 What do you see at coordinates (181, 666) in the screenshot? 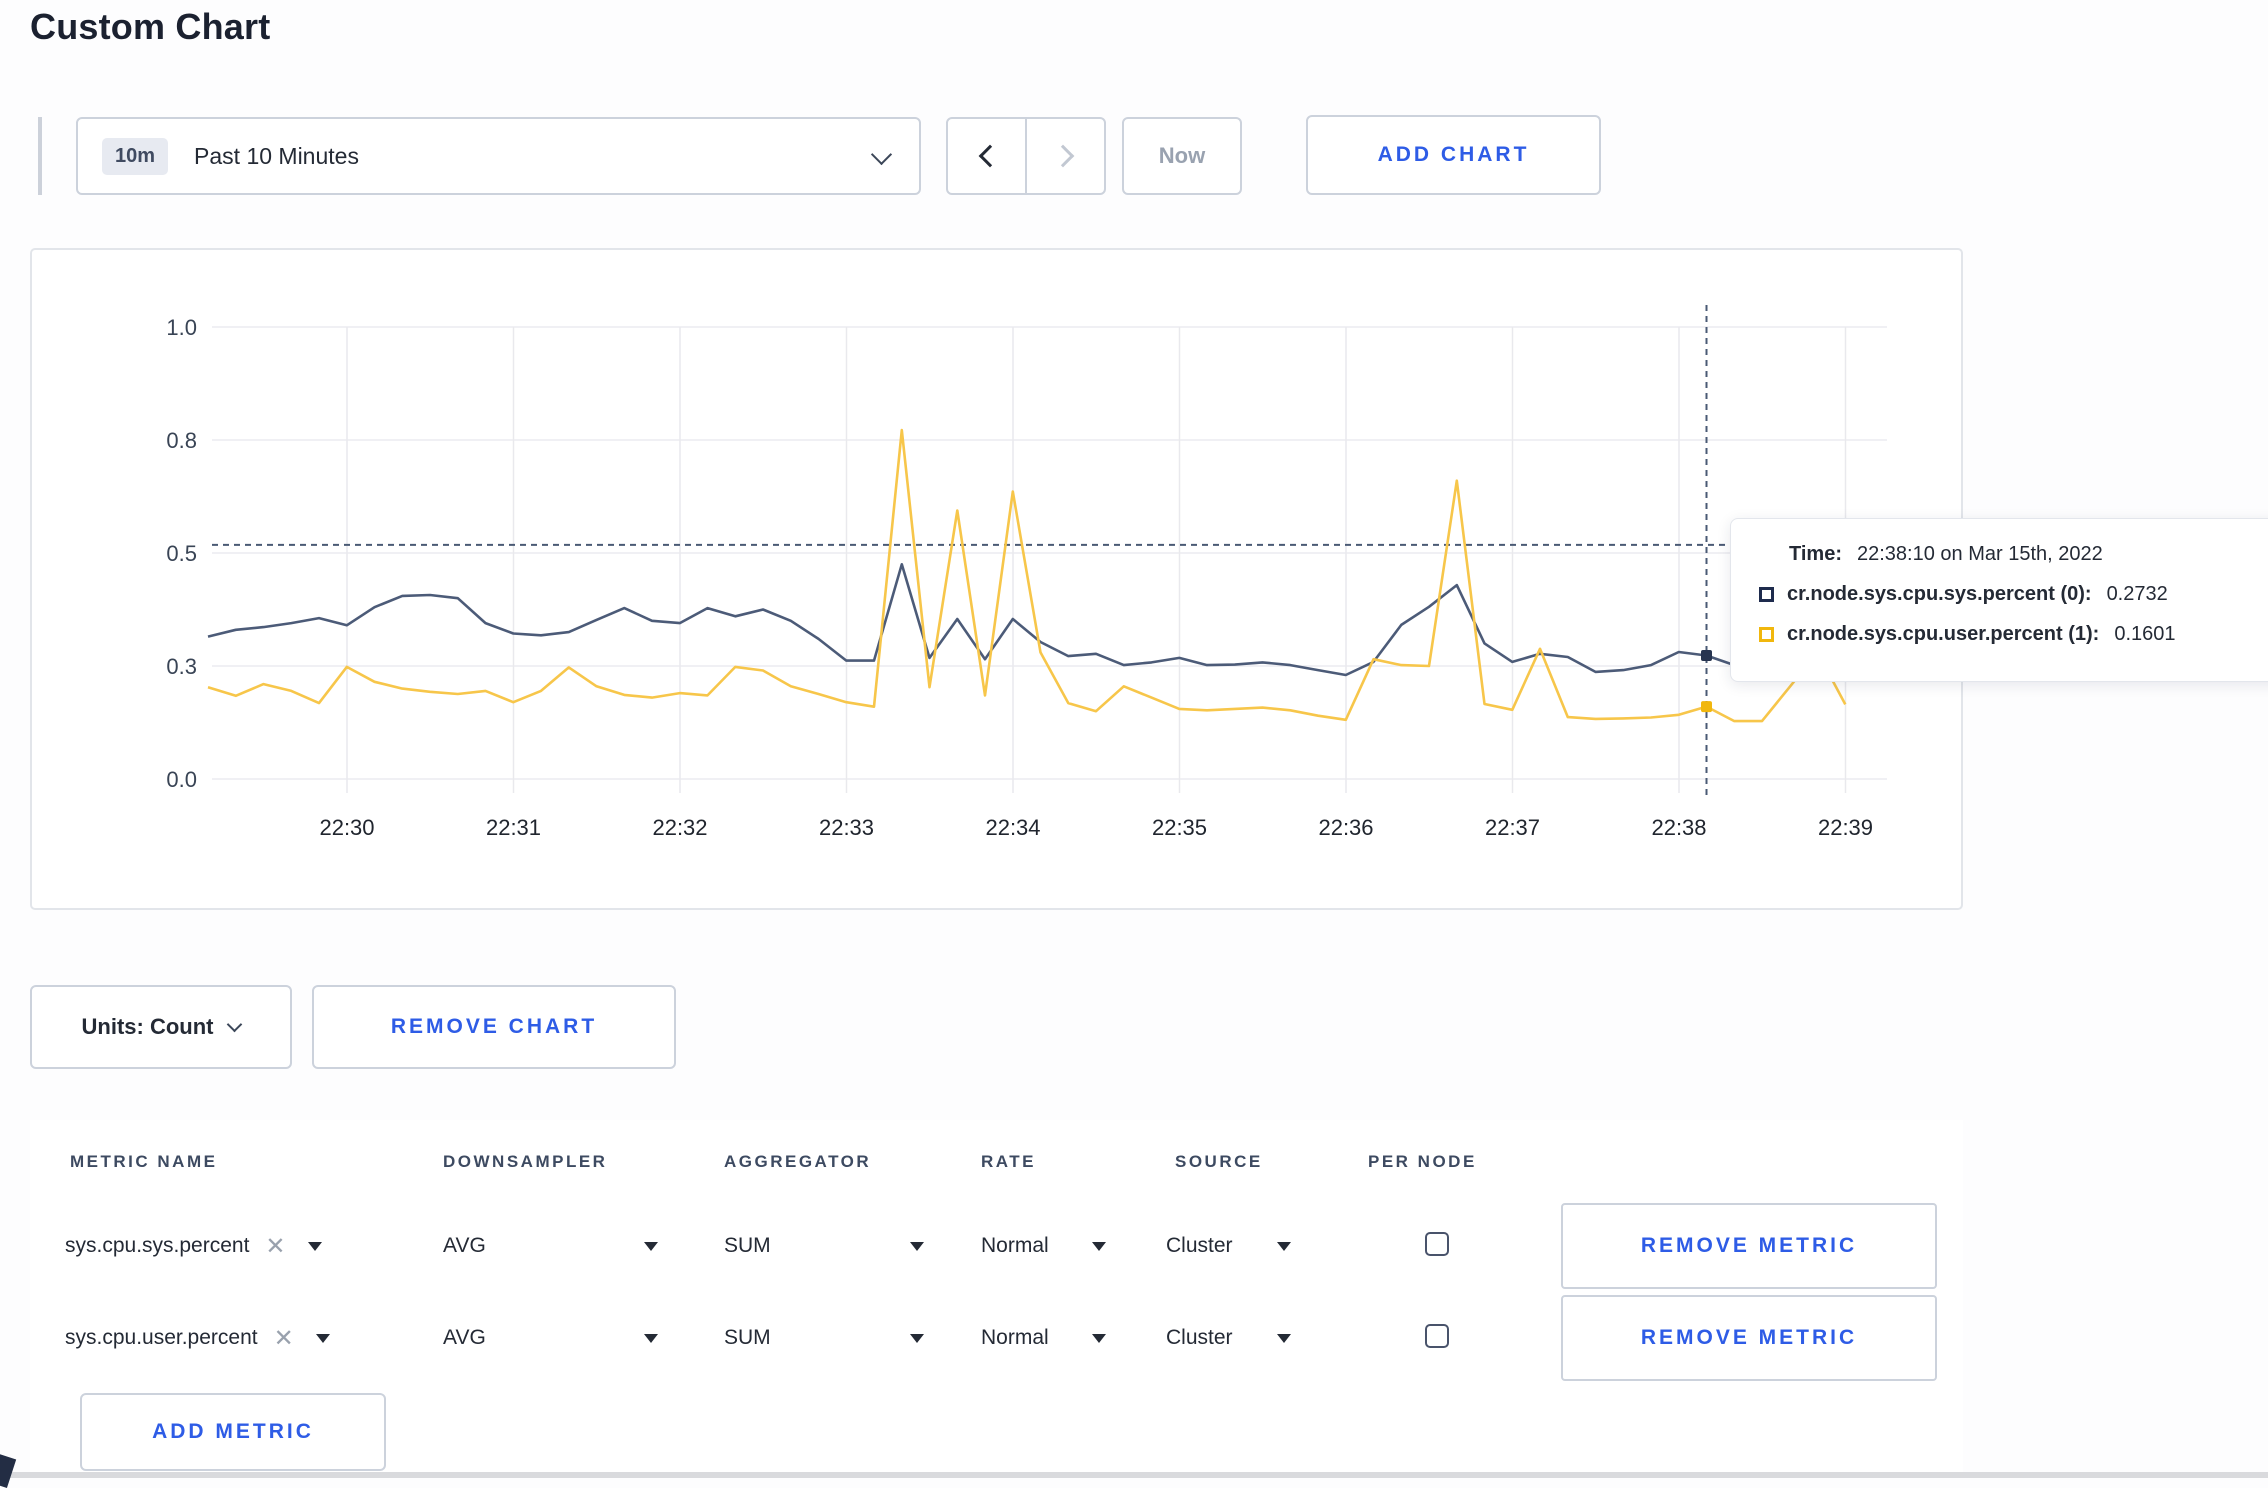
I see `y-axis-tick-label: 0.3` at bounding box center [181, 666].